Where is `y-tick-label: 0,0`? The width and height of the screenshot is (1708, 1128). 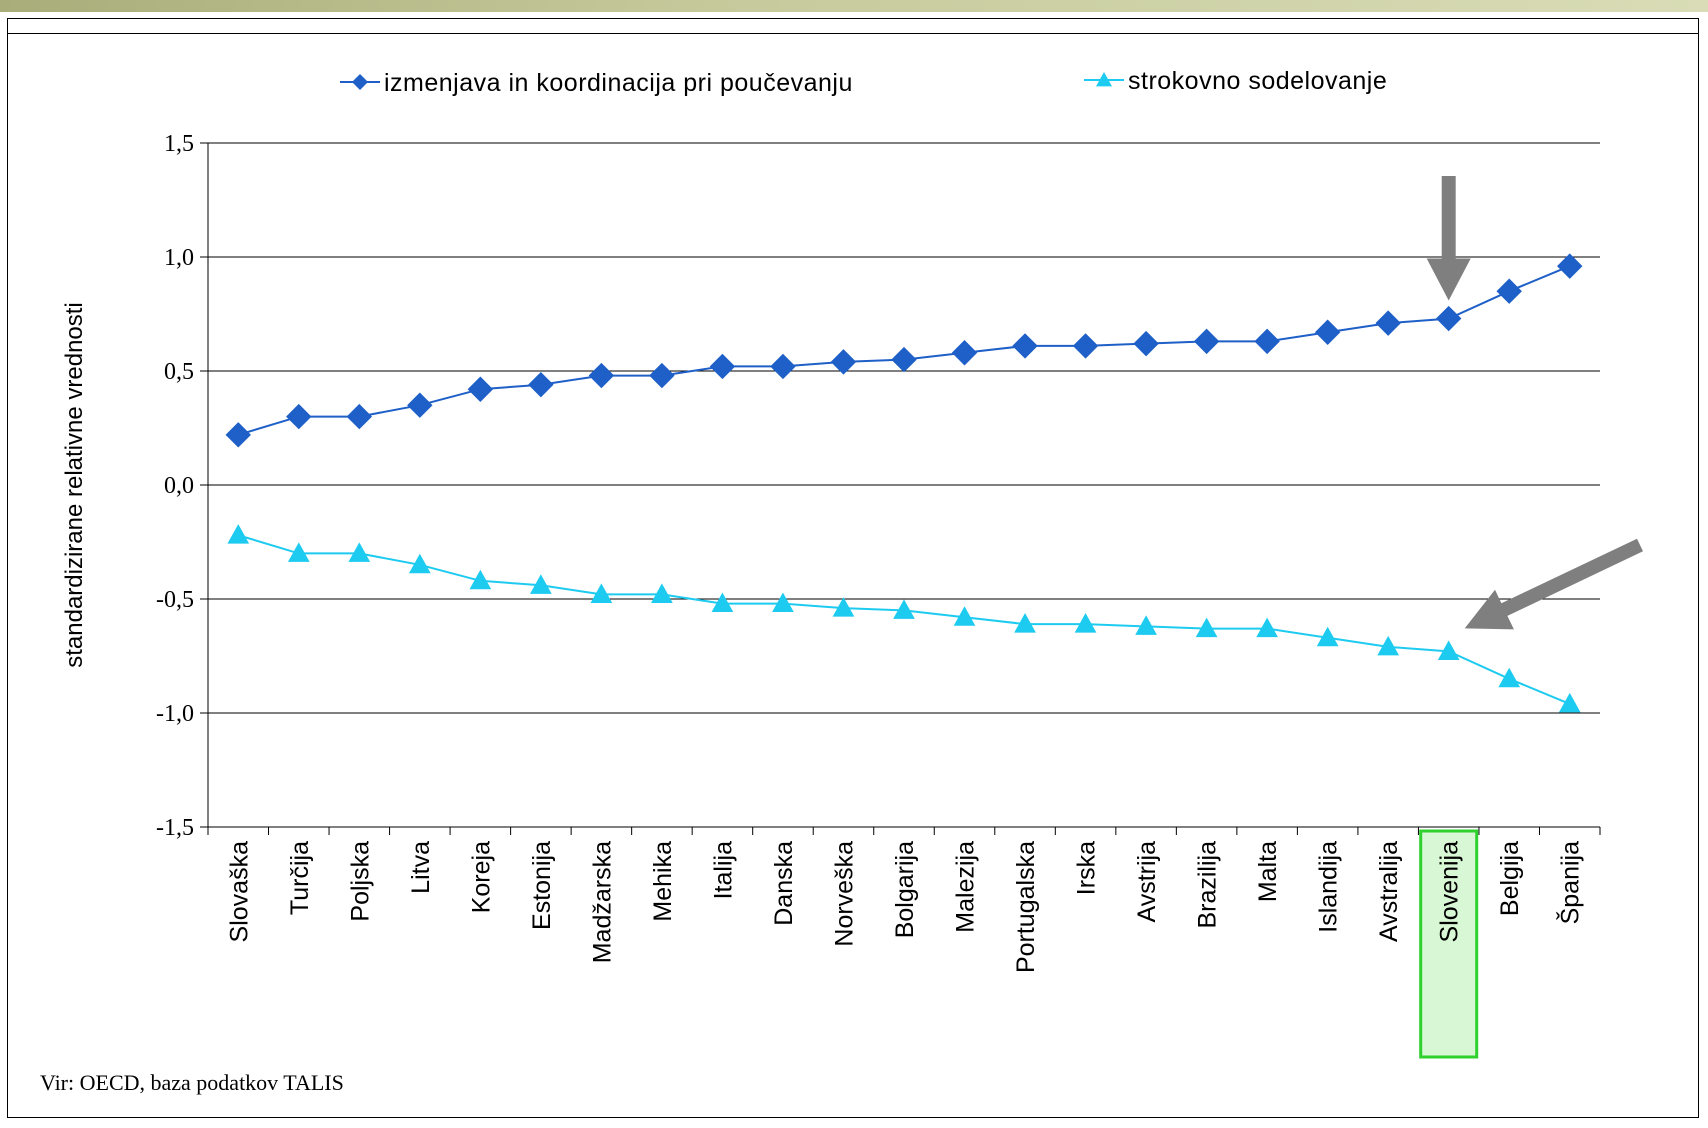 y-tick-label: 0,0 is located at coordinates (179, 486).